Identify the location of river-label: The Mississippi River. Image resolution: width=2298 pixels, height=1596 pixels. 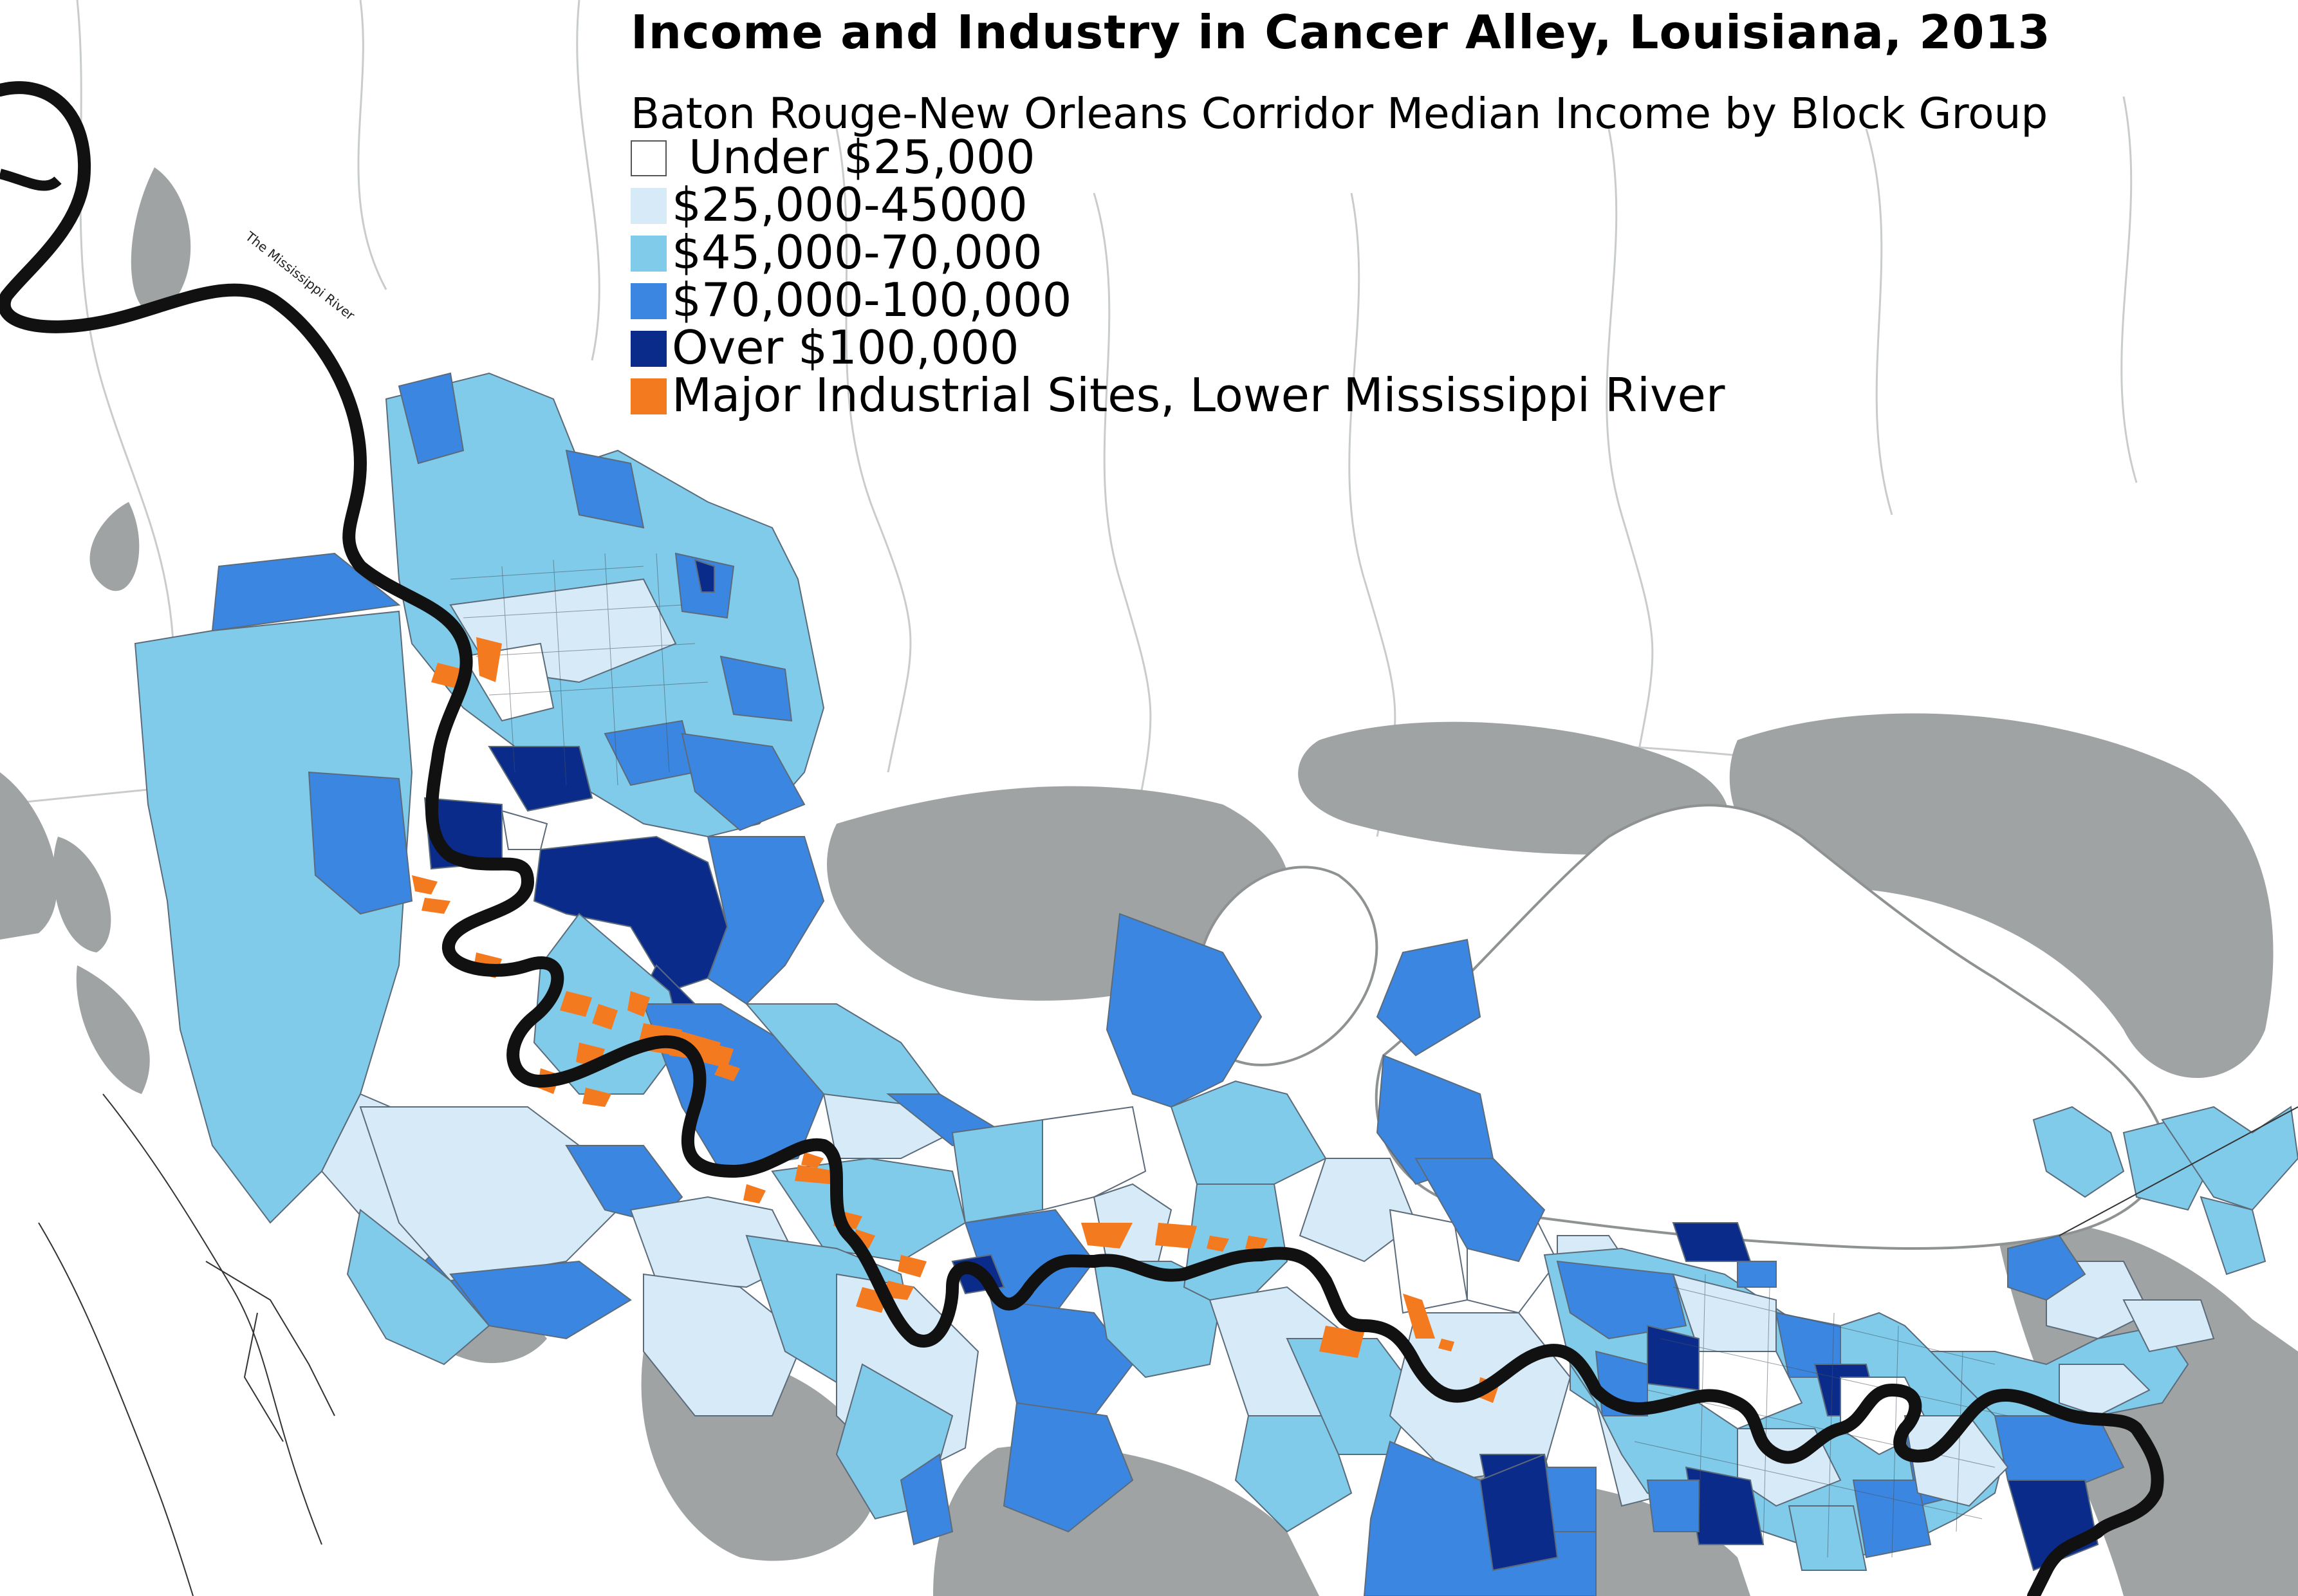
(300, 275).